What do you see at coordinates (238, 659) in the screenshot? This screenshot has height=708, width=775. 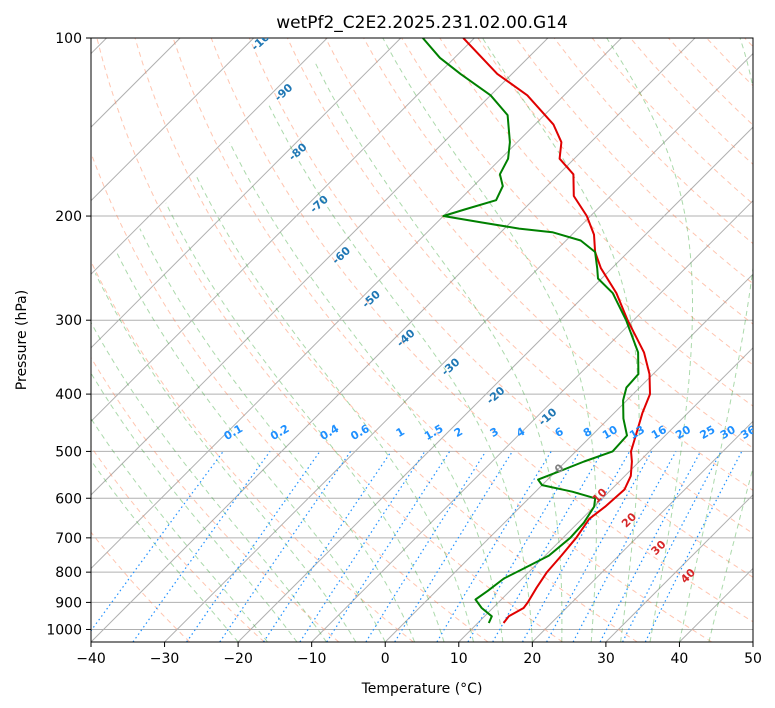 I see `x-tick-label: −20` at bounding box center [238, 659].